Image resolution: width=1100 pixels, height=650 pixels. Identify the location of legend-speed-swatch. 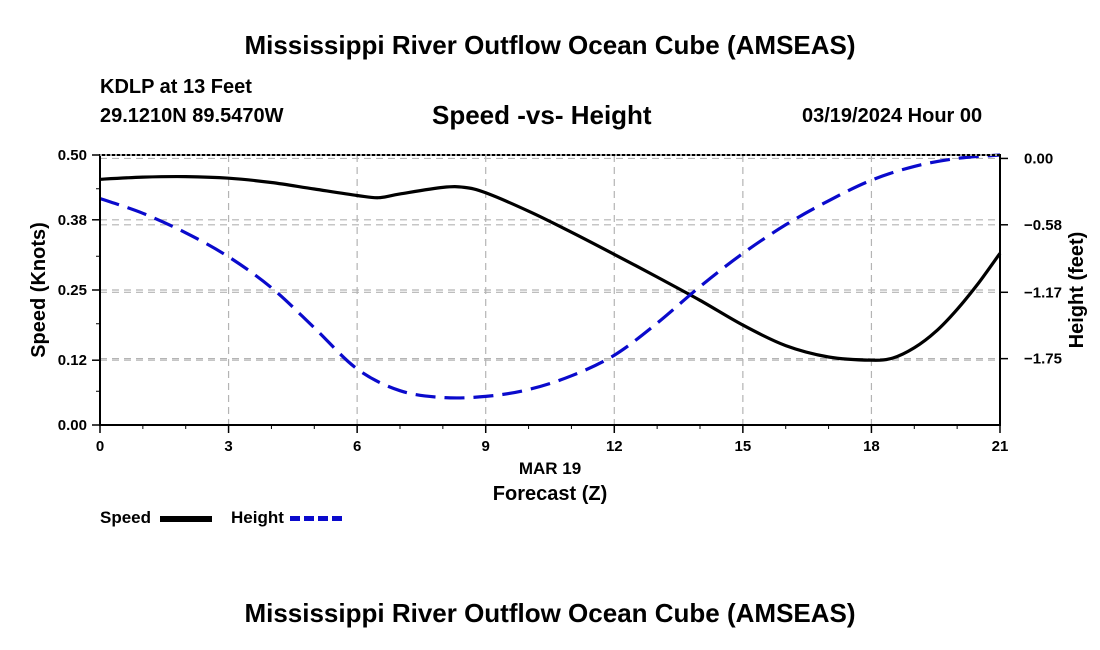
(186, 519).